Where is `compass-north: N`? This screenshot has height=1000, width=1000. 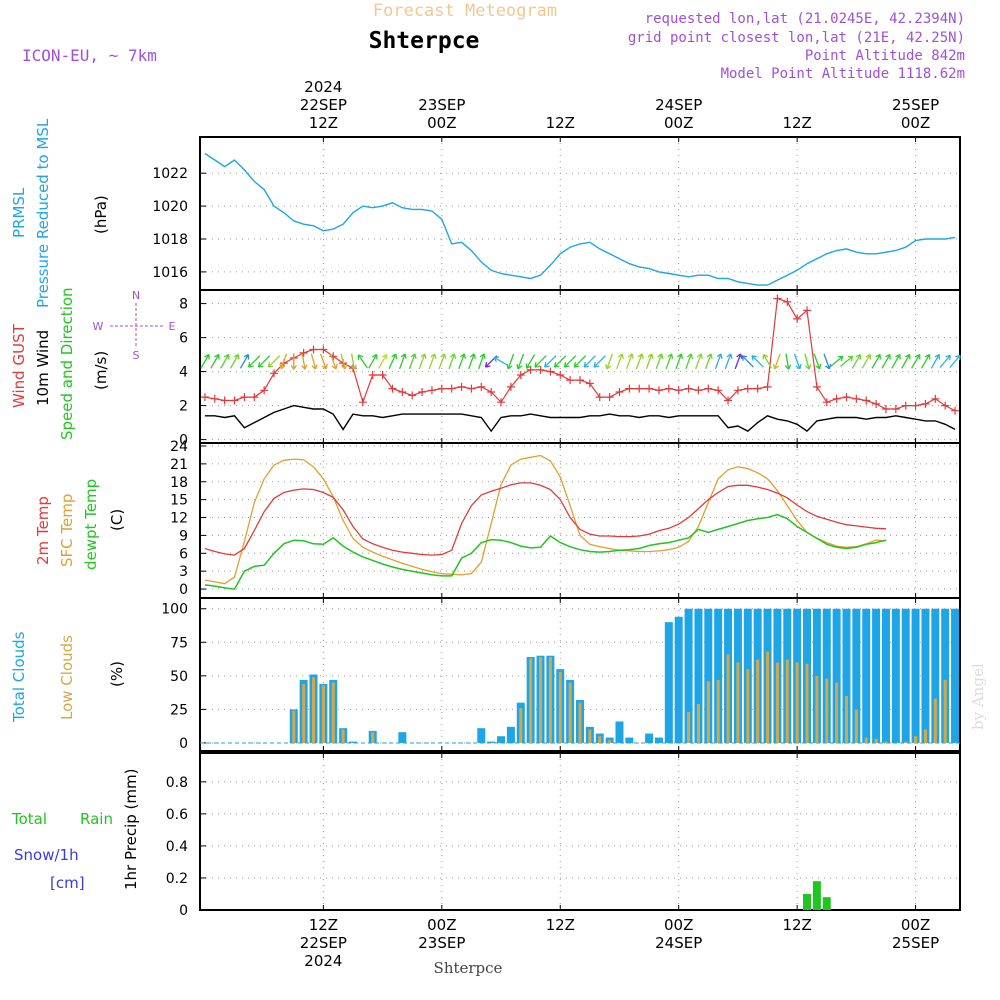
compass-north: N is located at coordinates (136, 295).